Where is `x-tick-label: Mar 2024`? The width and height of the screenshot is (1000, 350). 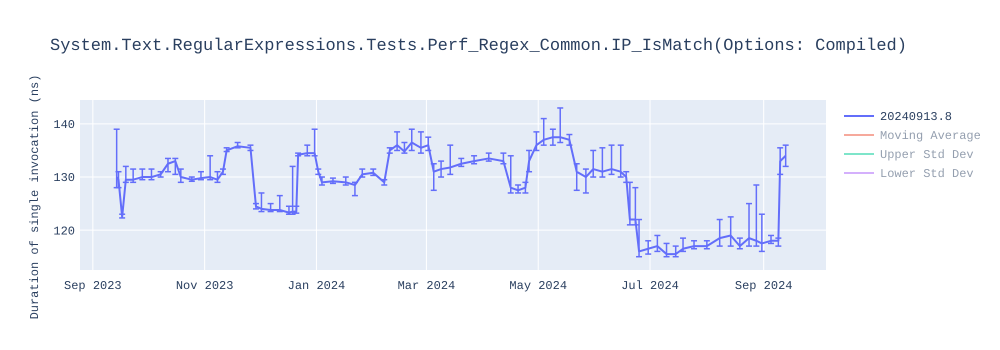 x-tick-label: Mar 2024 is located at coordinates (427, 286).